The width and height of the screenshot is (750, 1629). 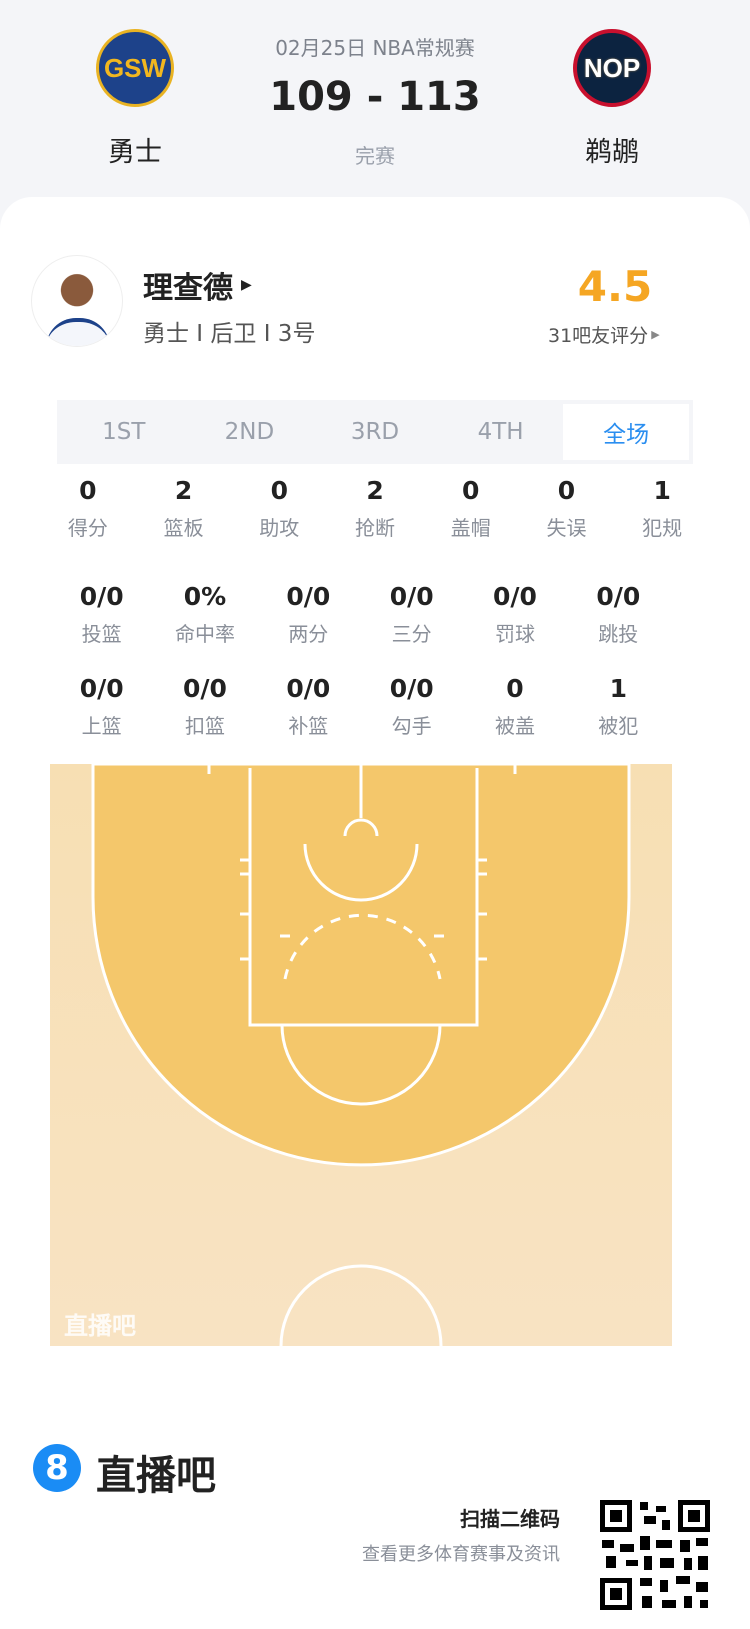 I want to click on stat-layup: 0/0 上篮, so click(x=101, y=705).